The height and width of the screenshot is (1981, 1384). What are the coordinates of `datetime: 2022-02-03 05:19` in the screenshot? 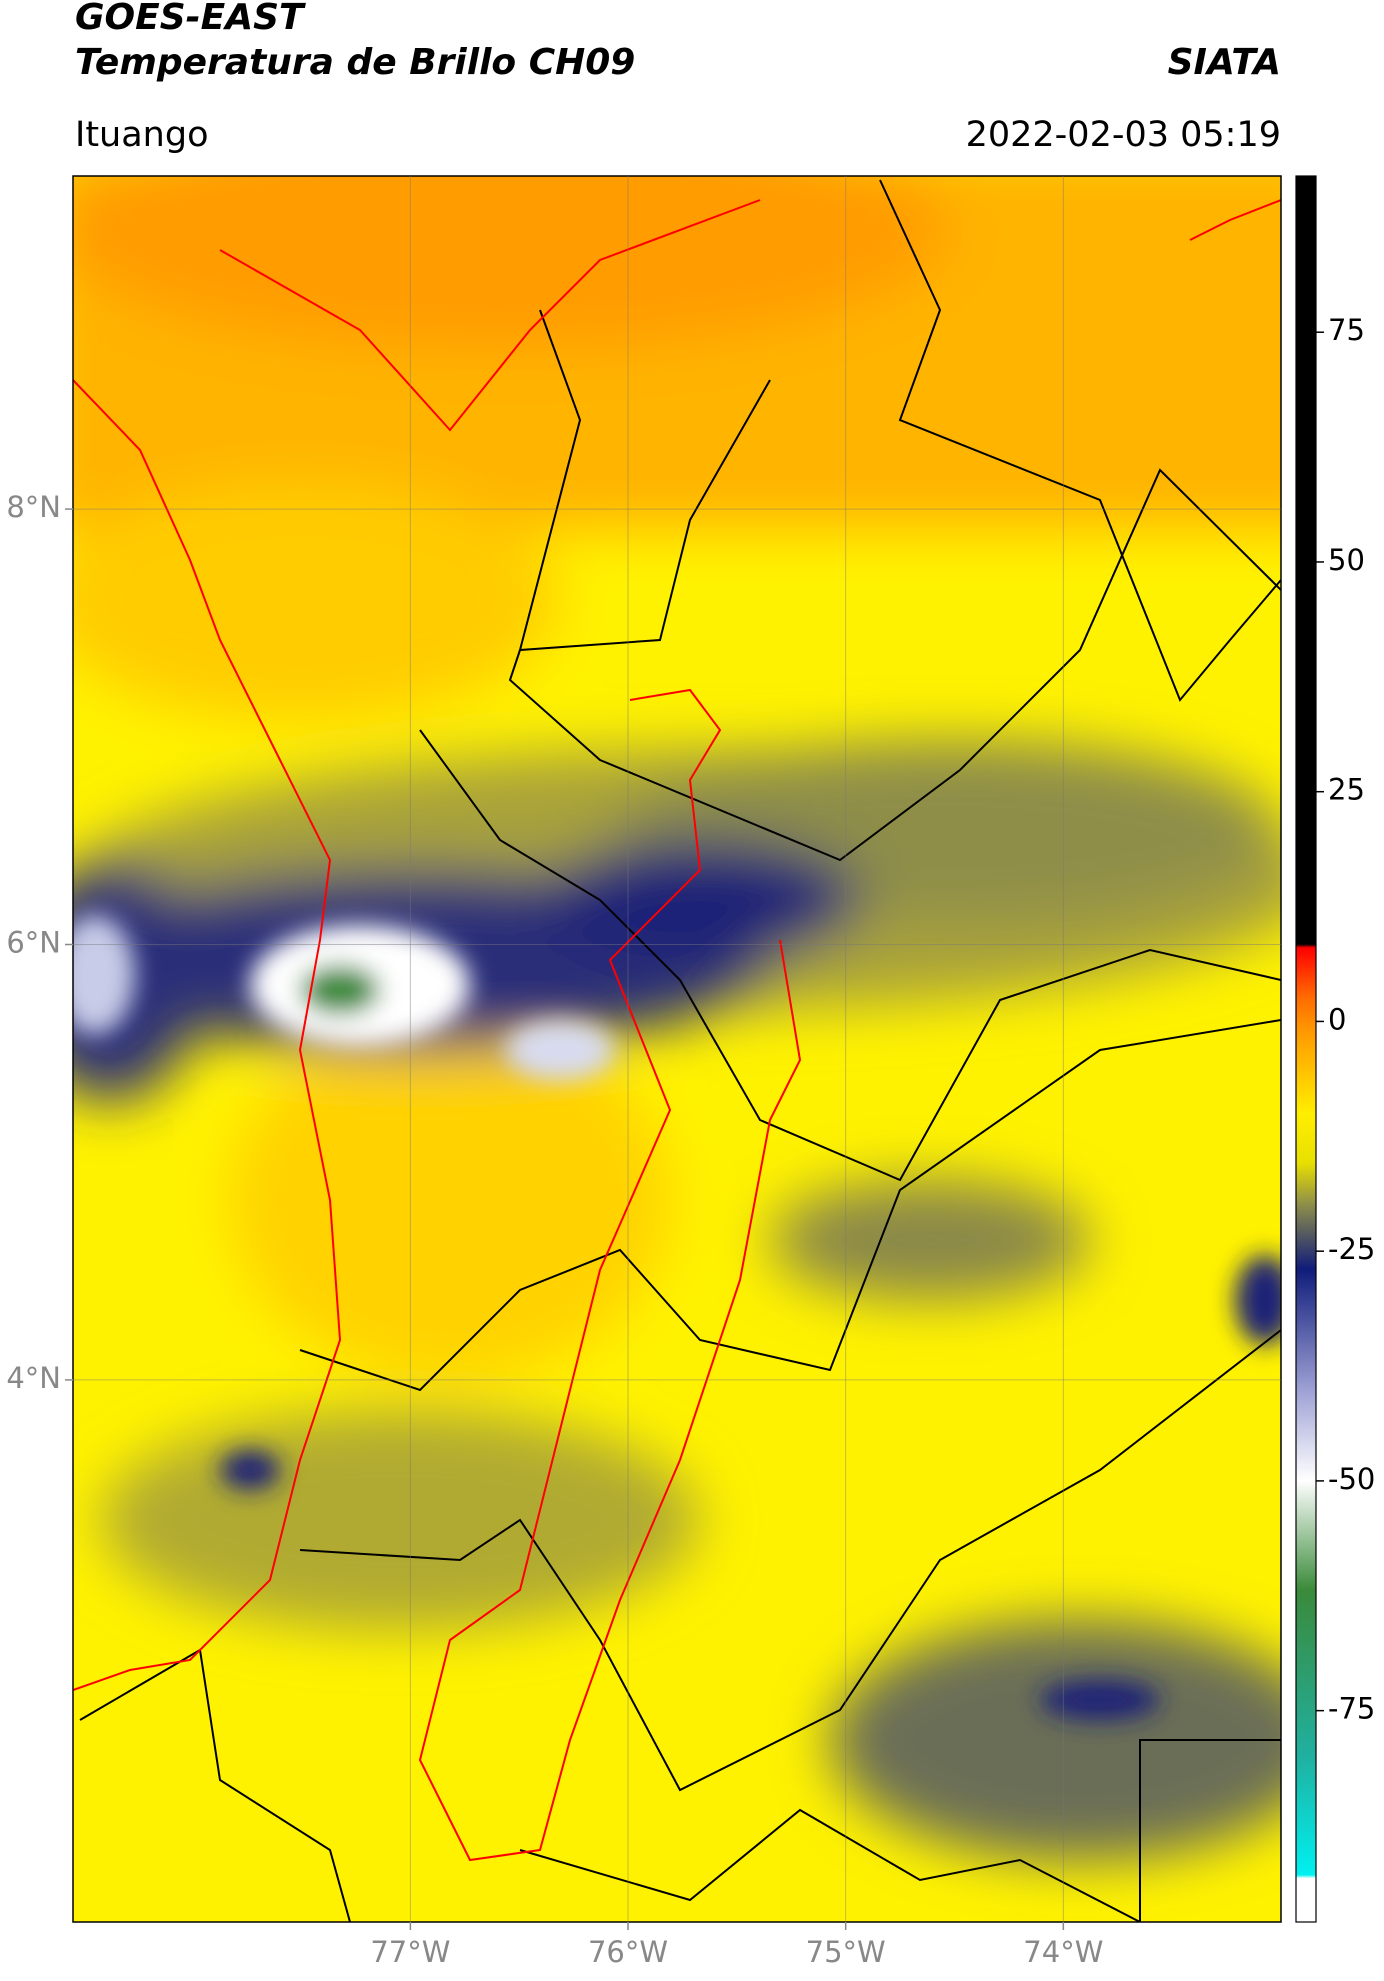 It's located at (1123, 135).